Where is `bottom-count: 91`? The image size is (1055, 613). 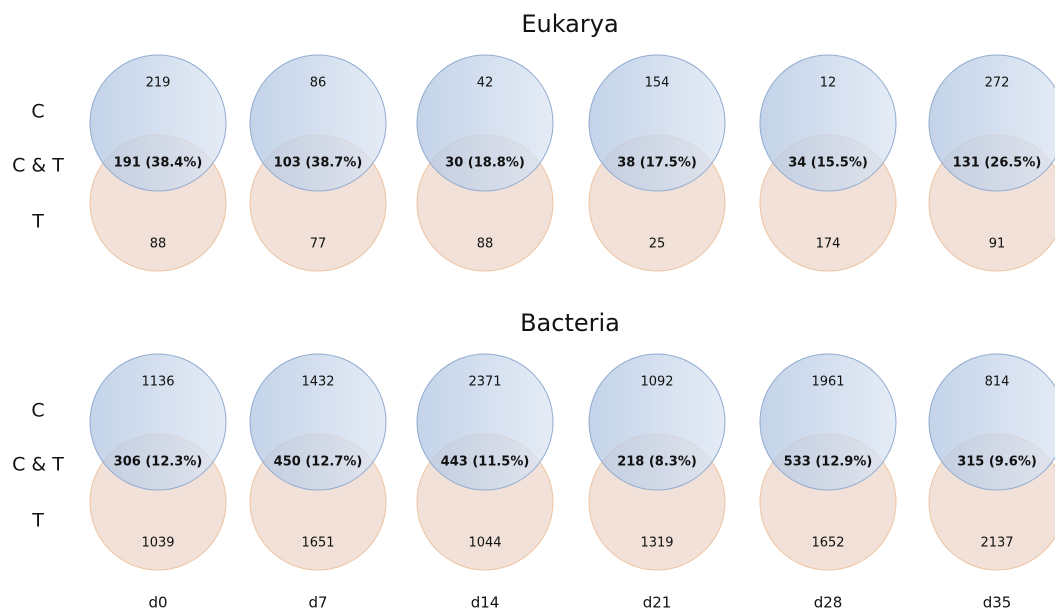
bottom-count: 91 is located at coordinates (997, 244).